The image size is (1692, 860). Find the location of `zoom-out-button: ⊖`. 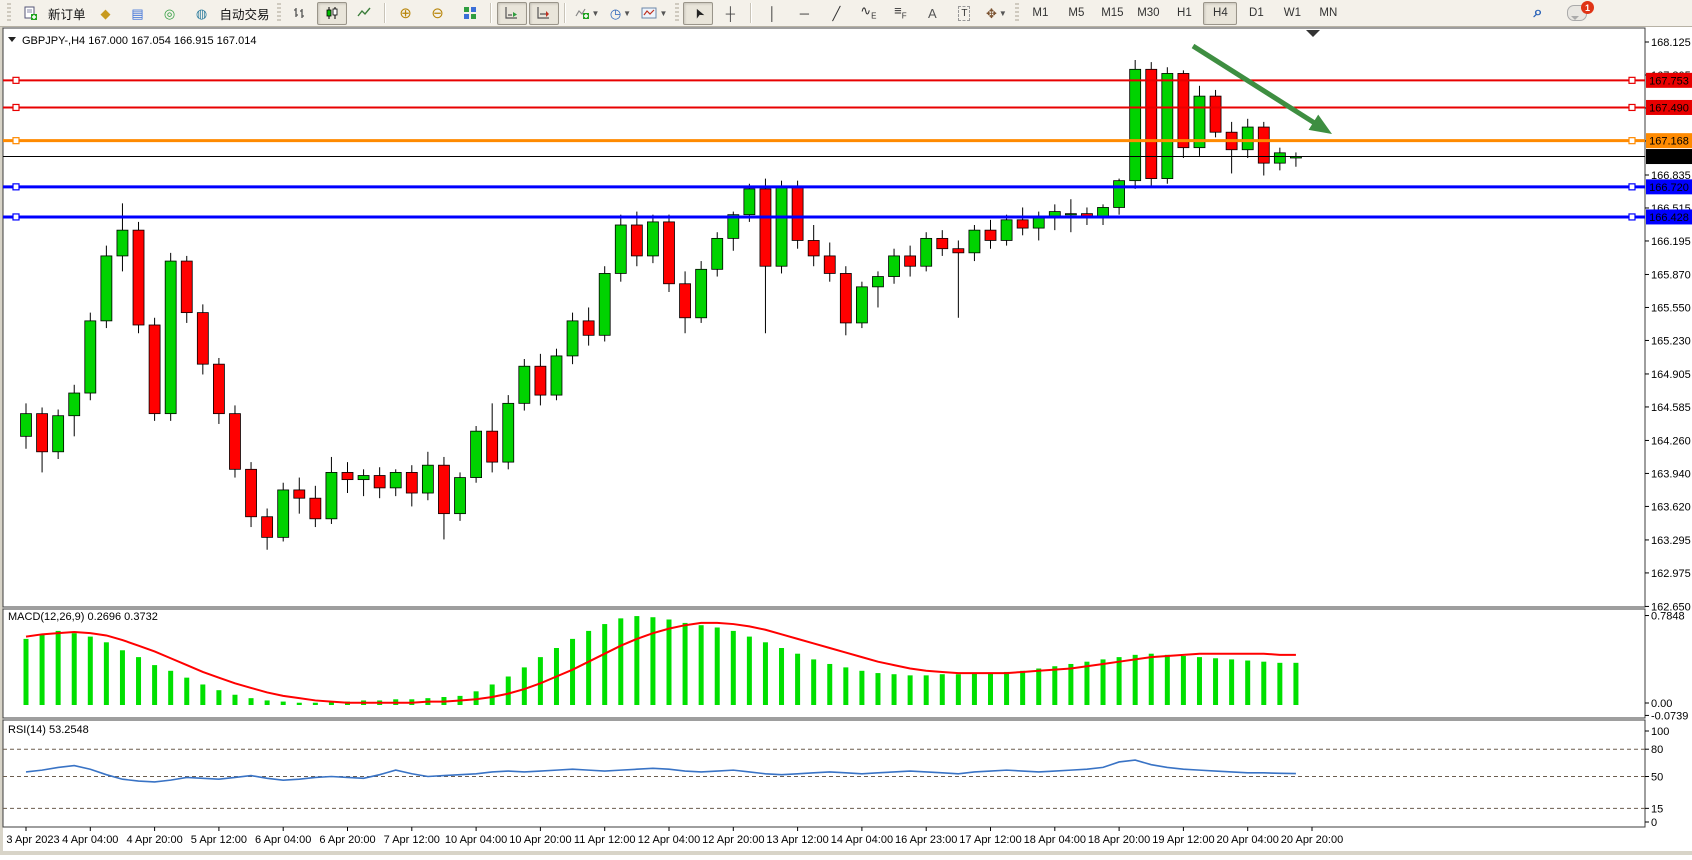

zoom-out-button: ⊖ is located at coordinates (438, 13).